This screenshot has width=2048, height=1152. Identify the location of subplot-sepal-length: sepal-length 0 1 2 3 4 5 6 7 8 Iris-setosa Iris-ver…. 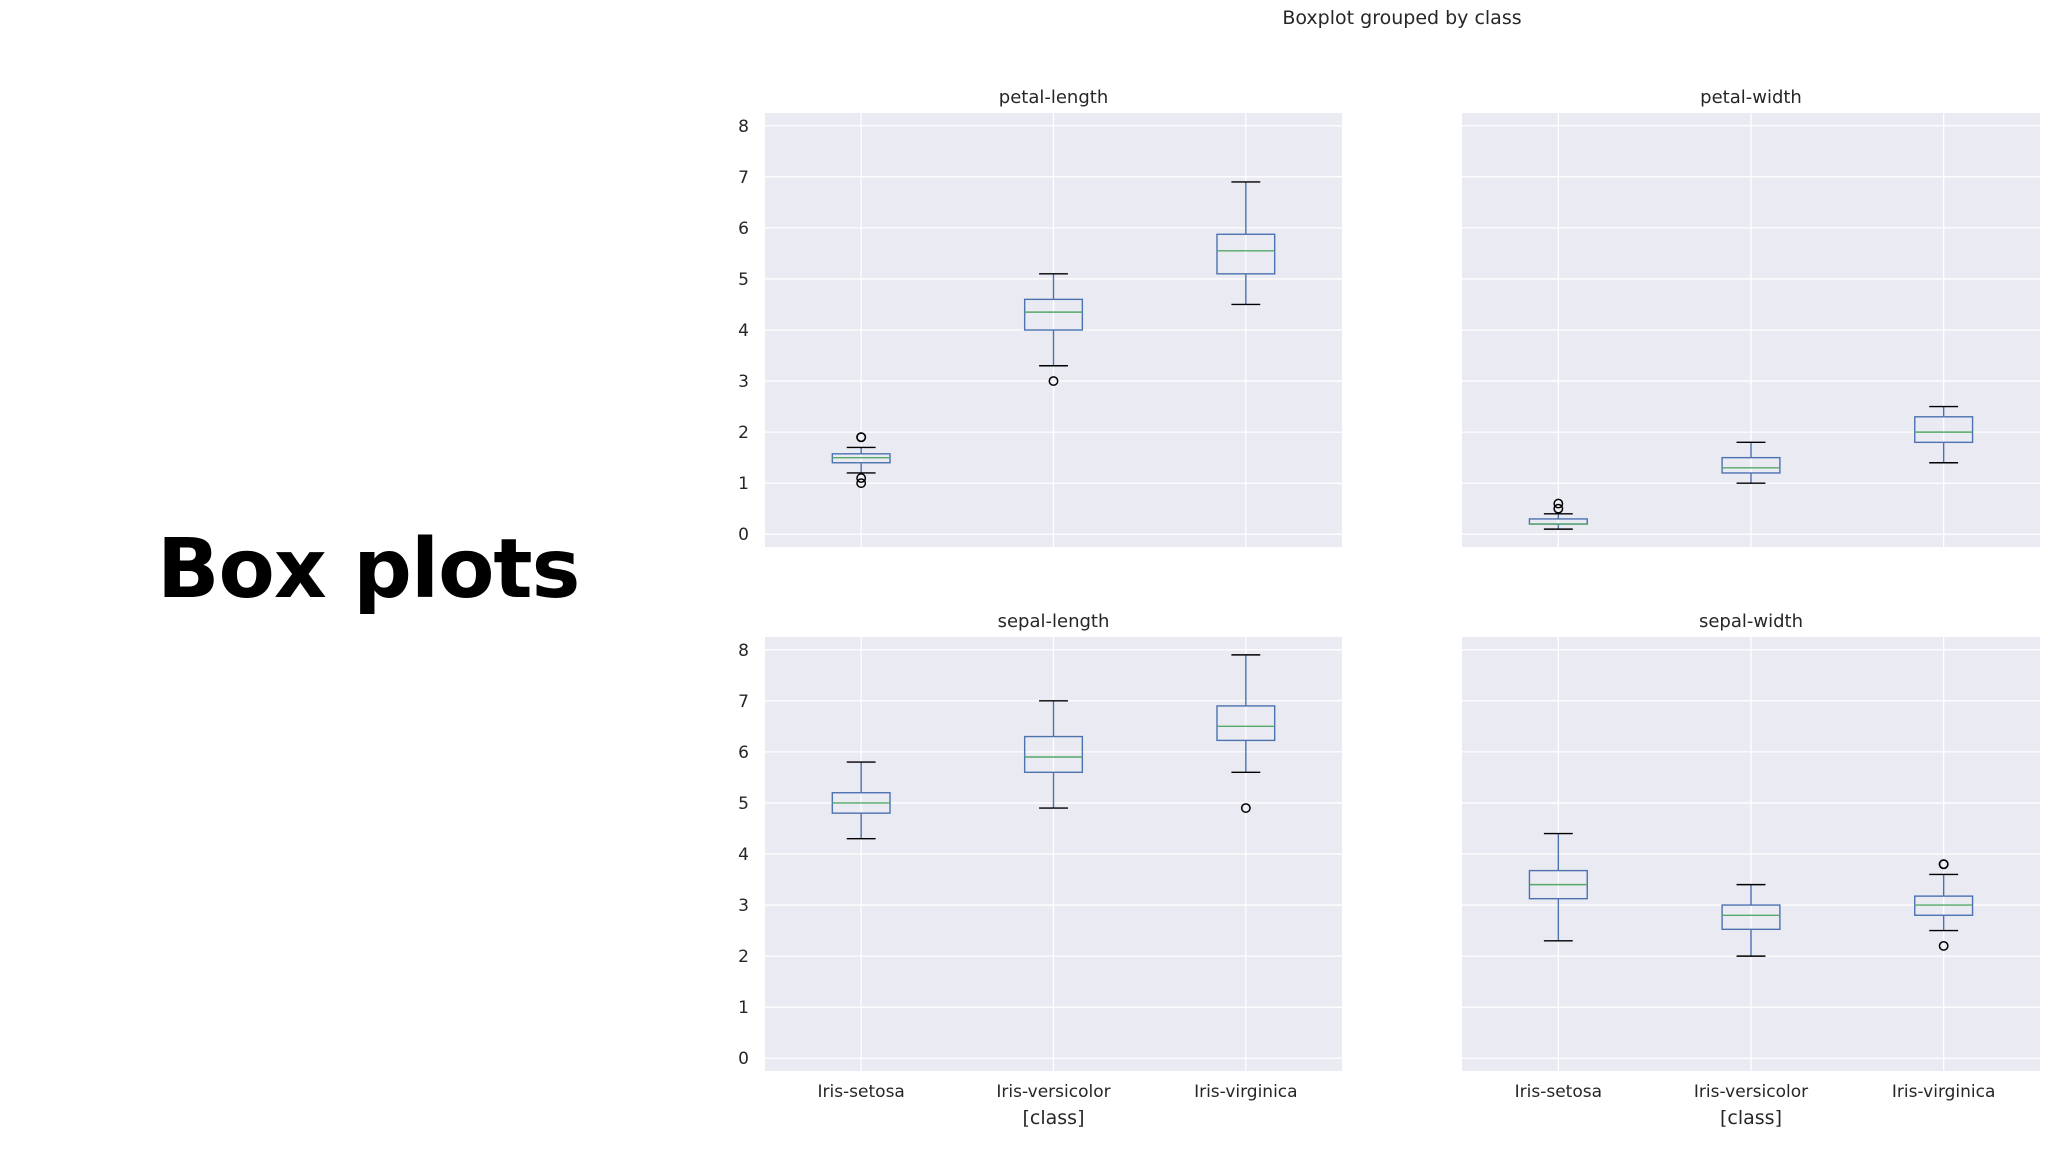
(1040, 870).